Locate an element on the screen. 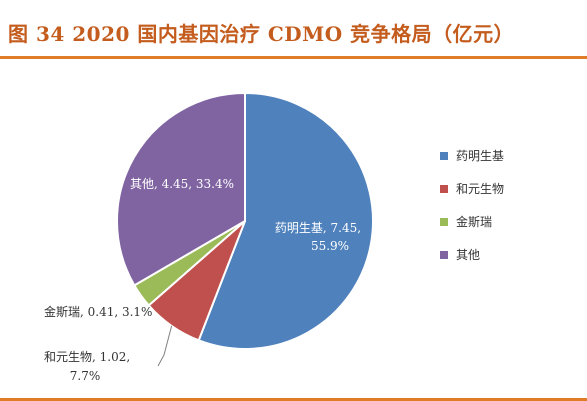  legend-label-wuxi: 药明生基 is located at coordinates (480, 156).